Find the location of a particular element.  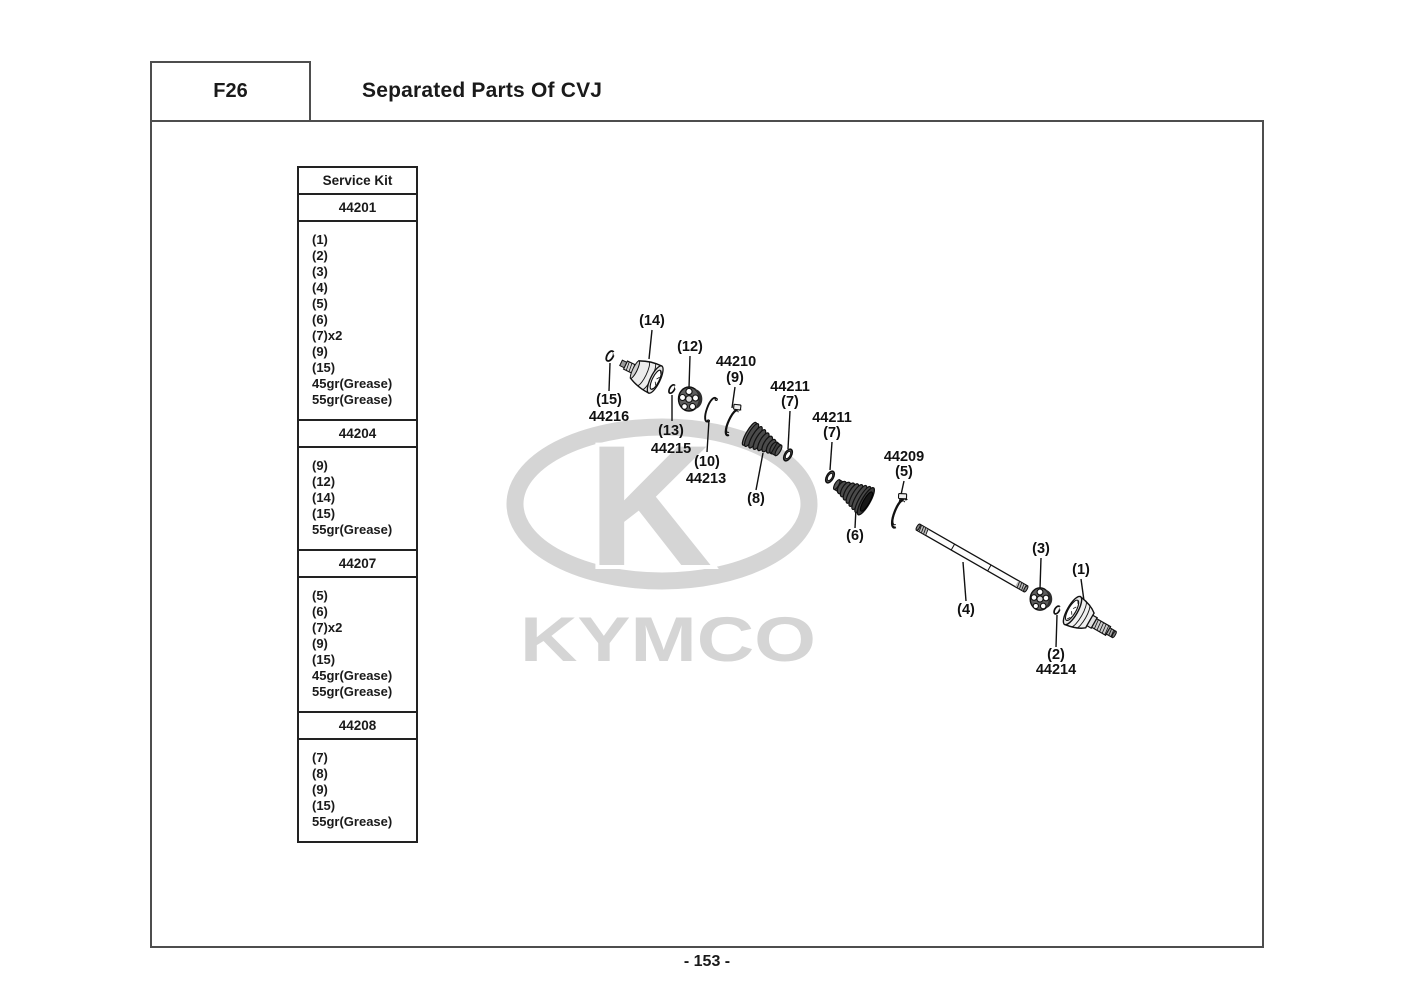

callout-9-part: 44210 is located at coordinates (736, 362).